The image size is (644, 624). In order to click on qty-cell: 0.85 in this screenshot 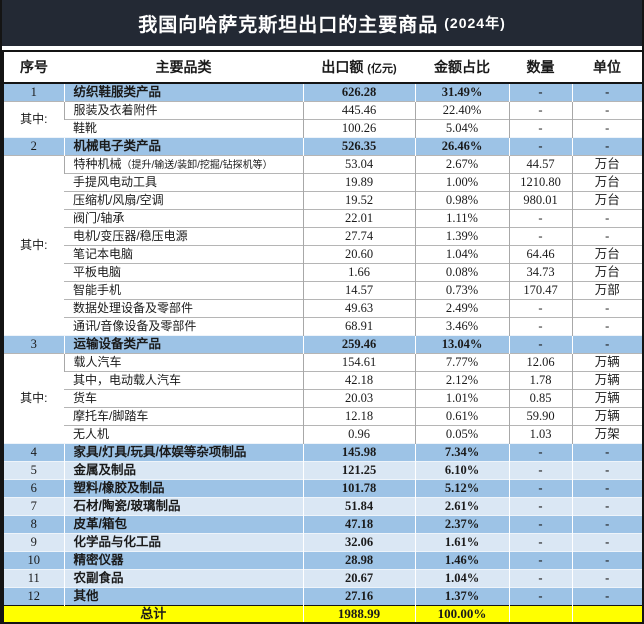, I will do `click(540, 397)`.